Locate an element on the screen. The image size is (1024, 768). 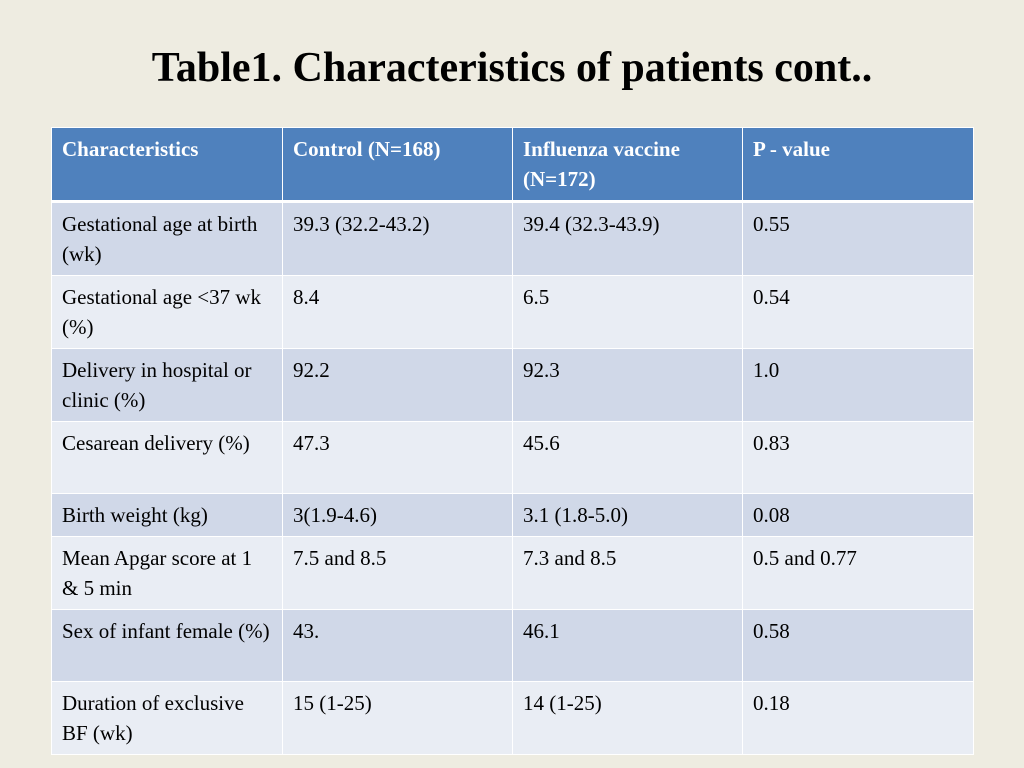
vaccine-cell: 3.1 (1.8-5.0) is located at coordinates (627, 515).